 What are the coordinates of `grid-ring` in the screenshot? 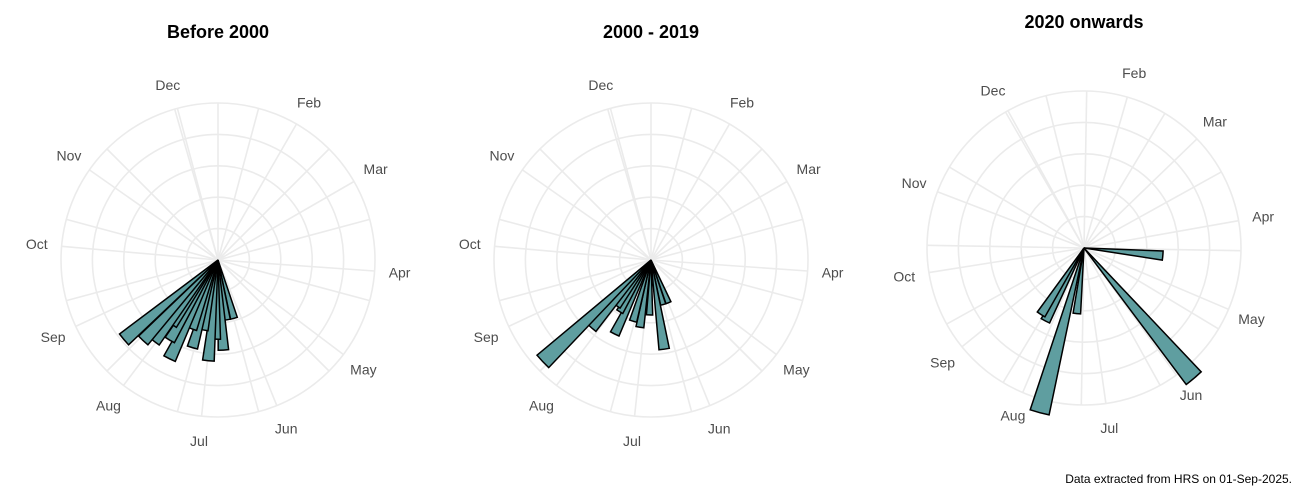 It's located at (1084, 248).